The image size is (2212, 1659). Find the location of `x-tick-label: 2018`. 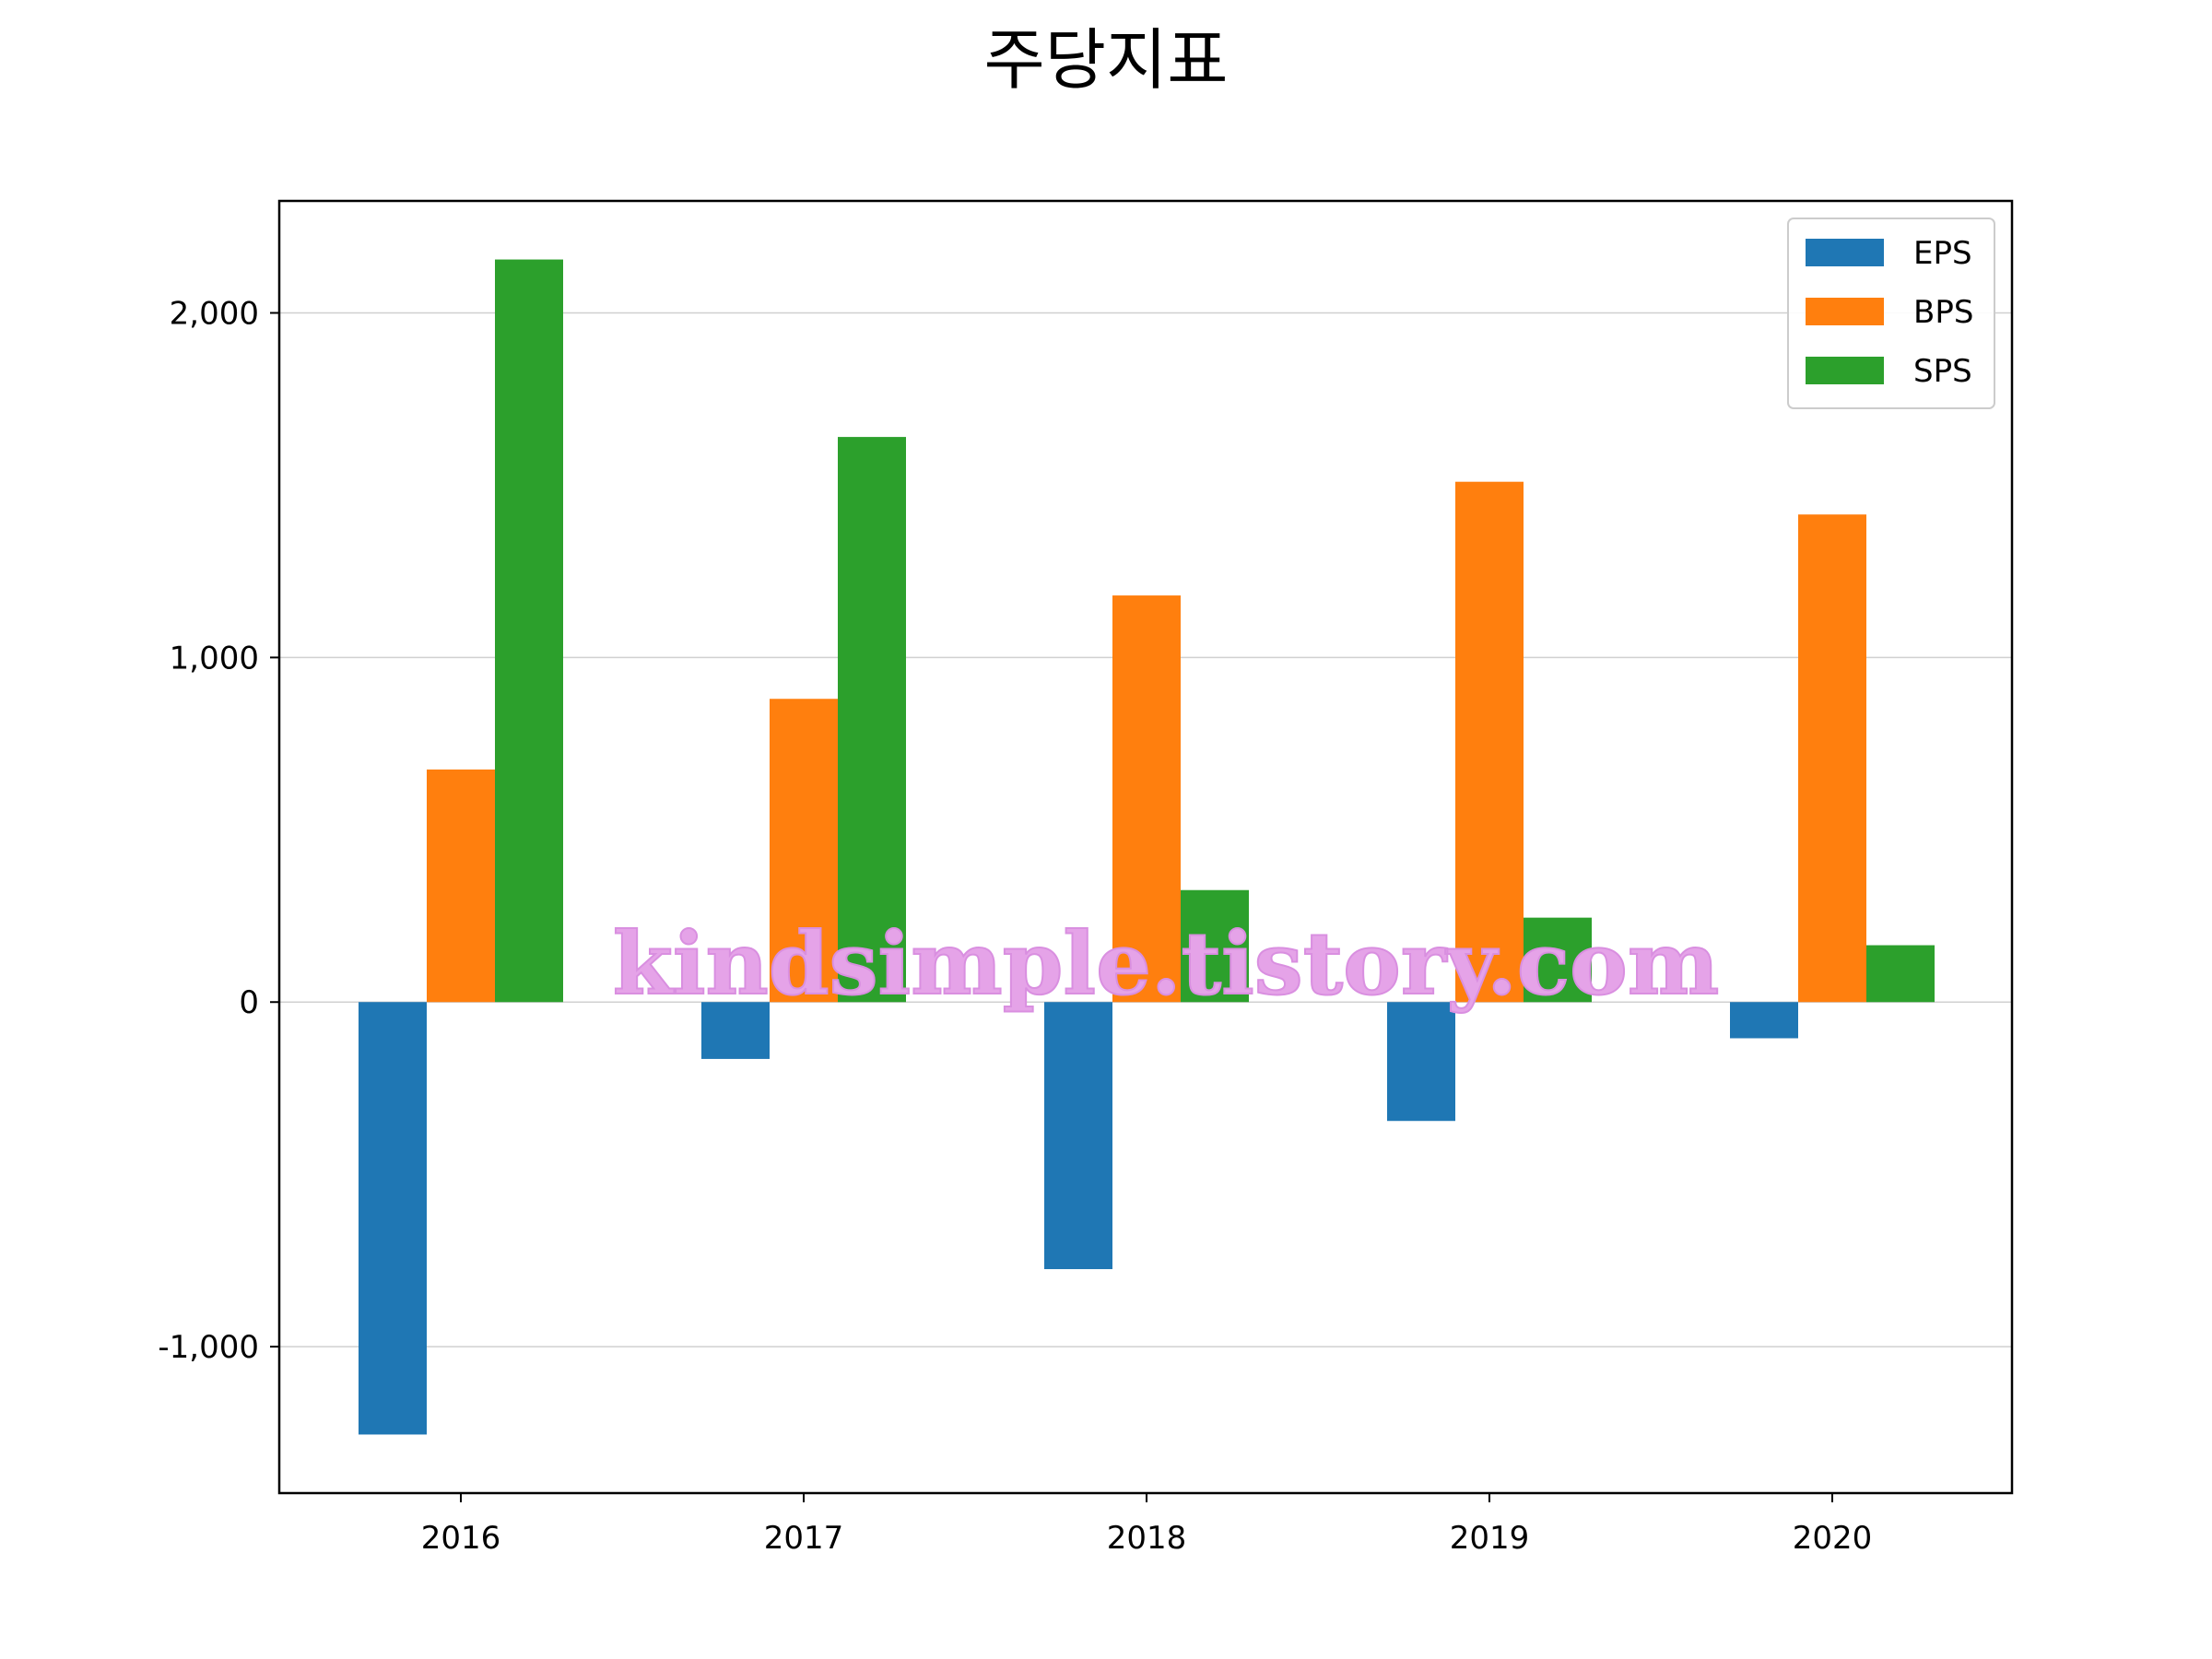

x-tick-label: 2018 is located at coordinates (1147, 1538).